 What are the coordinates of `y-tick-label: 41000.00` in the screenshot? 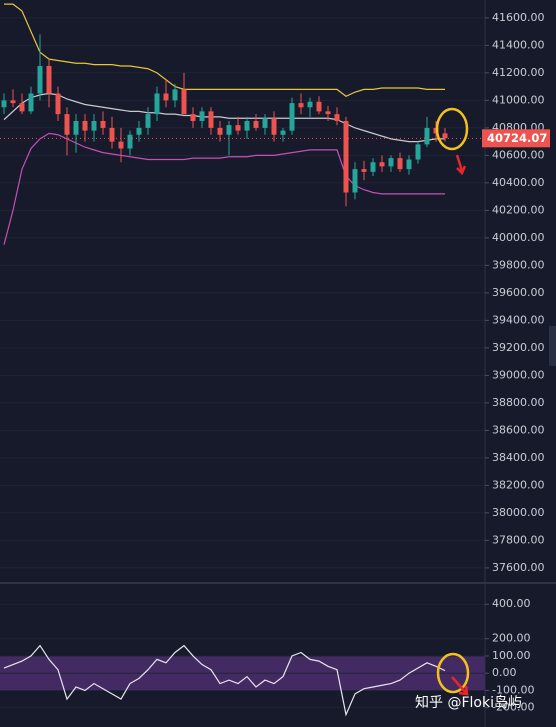 It's located at (518, 99).